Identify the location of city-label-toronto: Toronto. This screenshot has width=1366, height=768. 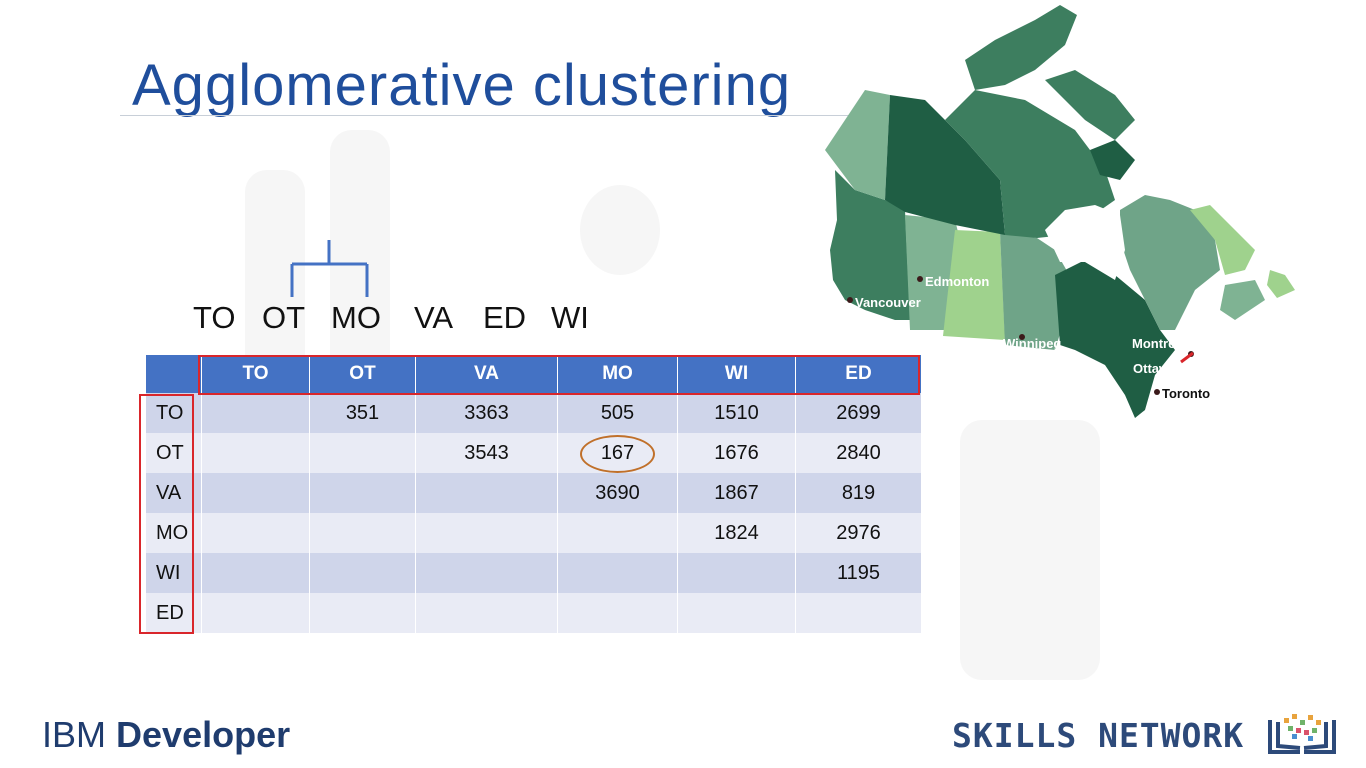
(1186, 393).